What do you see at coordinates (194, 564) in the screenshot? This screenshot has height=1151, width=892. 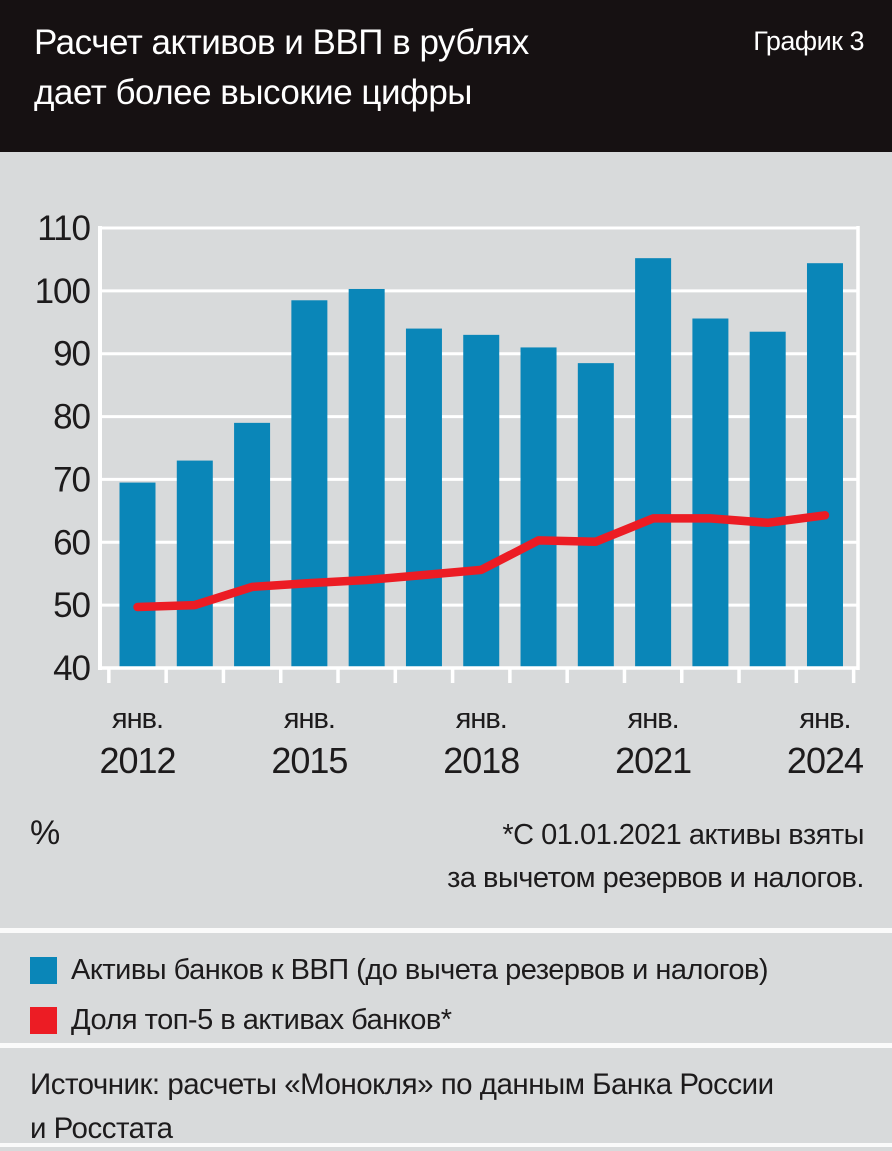 I see `bar-2013` at bounding box center [194, 564].